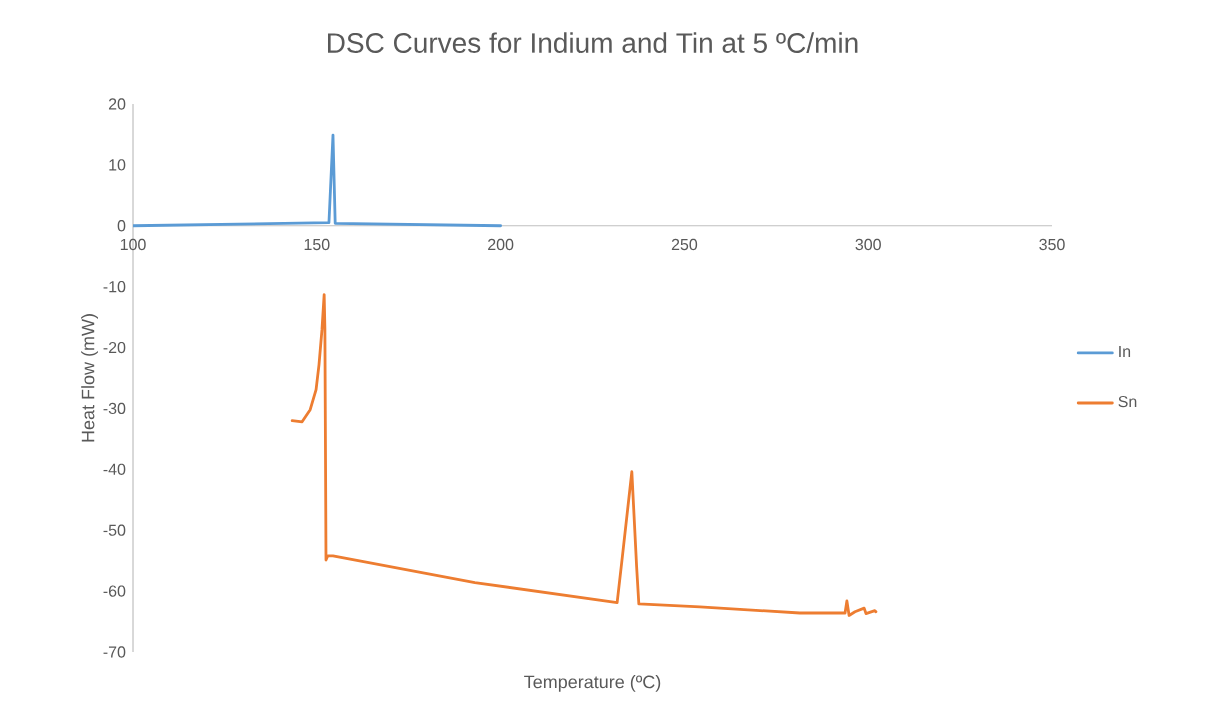  I want to click on x-tick-label: 250, so click(684, 244).